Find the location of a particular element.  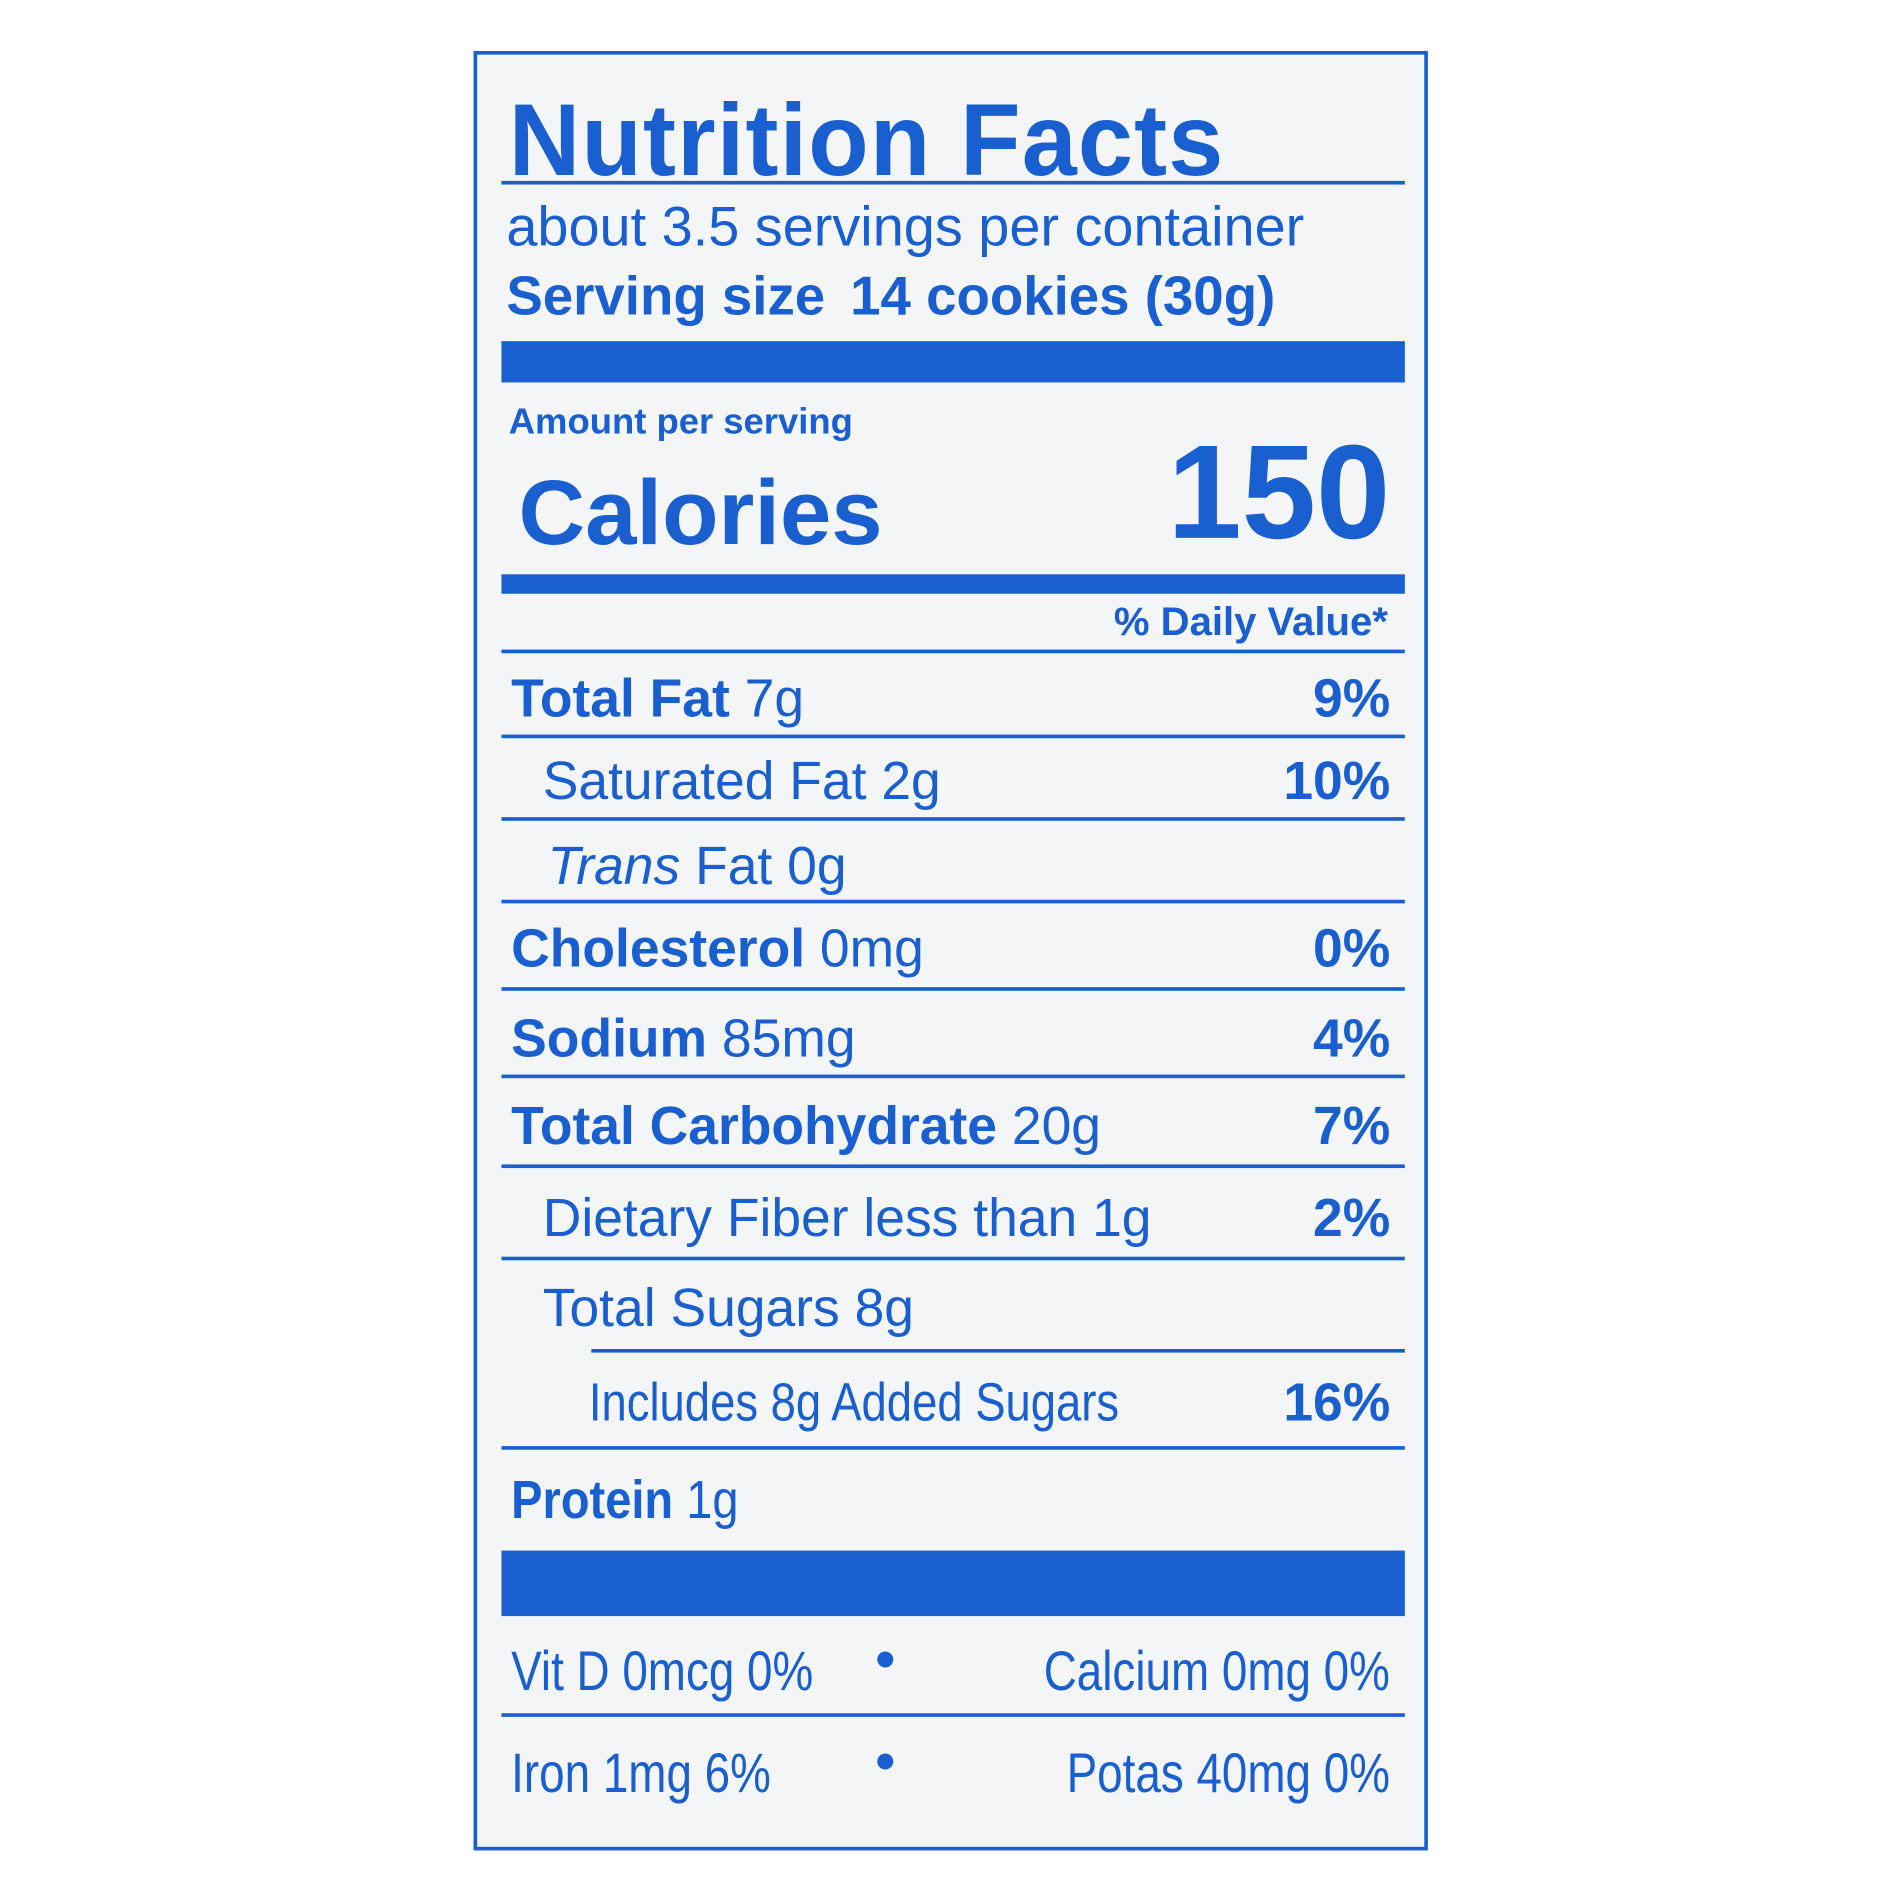

nutrient-name: Trans is located at coordinates (614, 866).